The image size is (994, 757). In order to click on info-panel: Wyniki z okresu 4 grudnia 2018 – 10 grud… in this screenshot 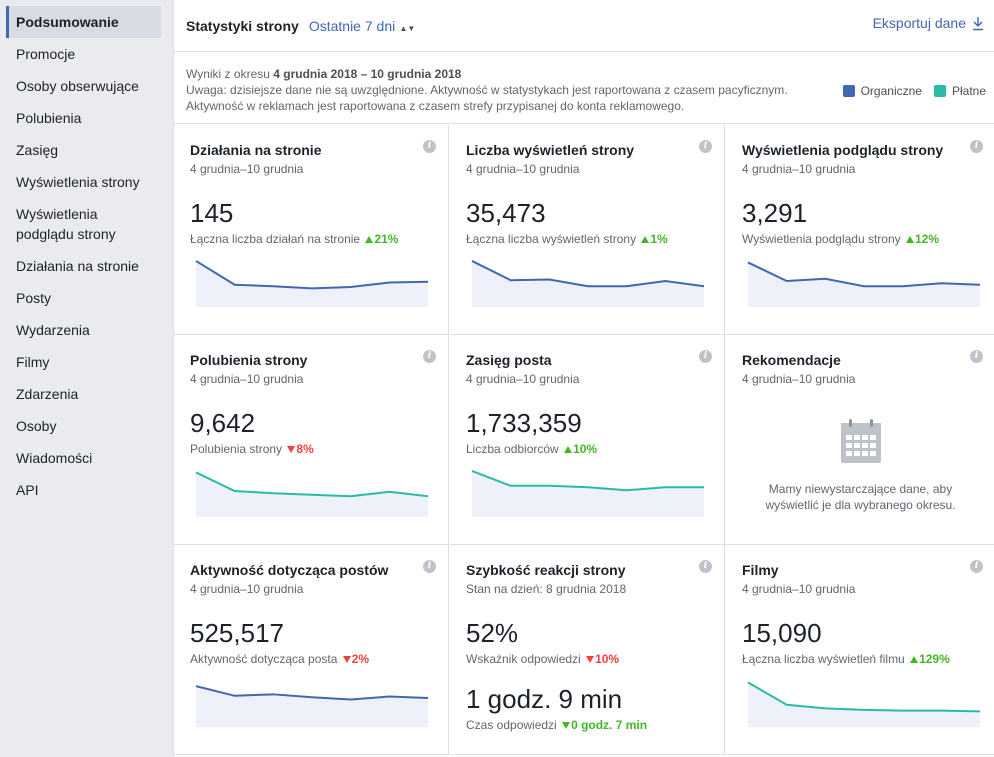, I will do `click(584, 88)`.